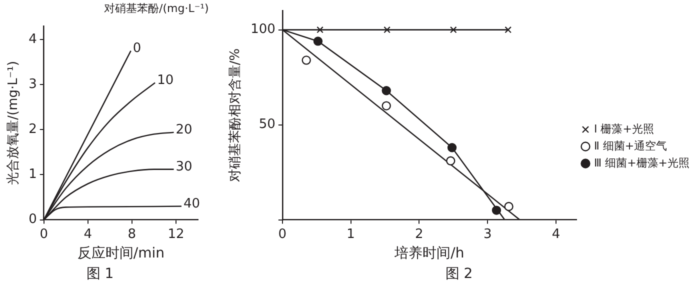 This screenshot has width=696, height=285. I want to click on text: 图 2, so click(459, 274).